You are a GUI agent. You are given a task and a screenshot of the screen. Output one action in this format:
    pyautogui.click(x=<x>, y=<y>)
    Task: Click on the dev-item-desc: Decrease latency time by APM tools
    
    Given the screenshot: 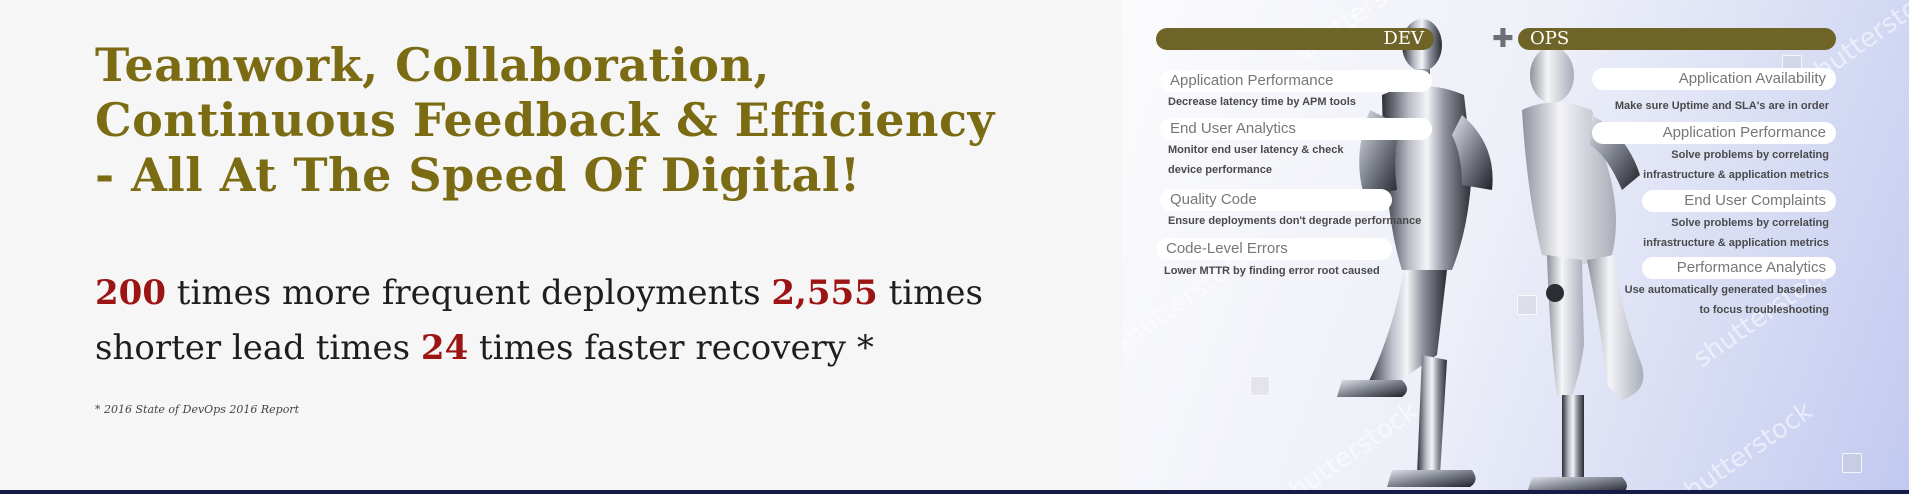 What is the action you would take?
    pyautogui.click(x=1262, y=102)
    